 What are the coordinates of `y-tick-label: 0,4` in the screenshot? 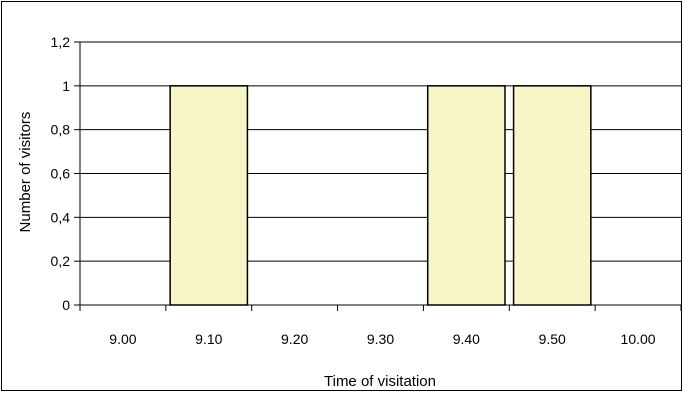 It's located at (61, 217).